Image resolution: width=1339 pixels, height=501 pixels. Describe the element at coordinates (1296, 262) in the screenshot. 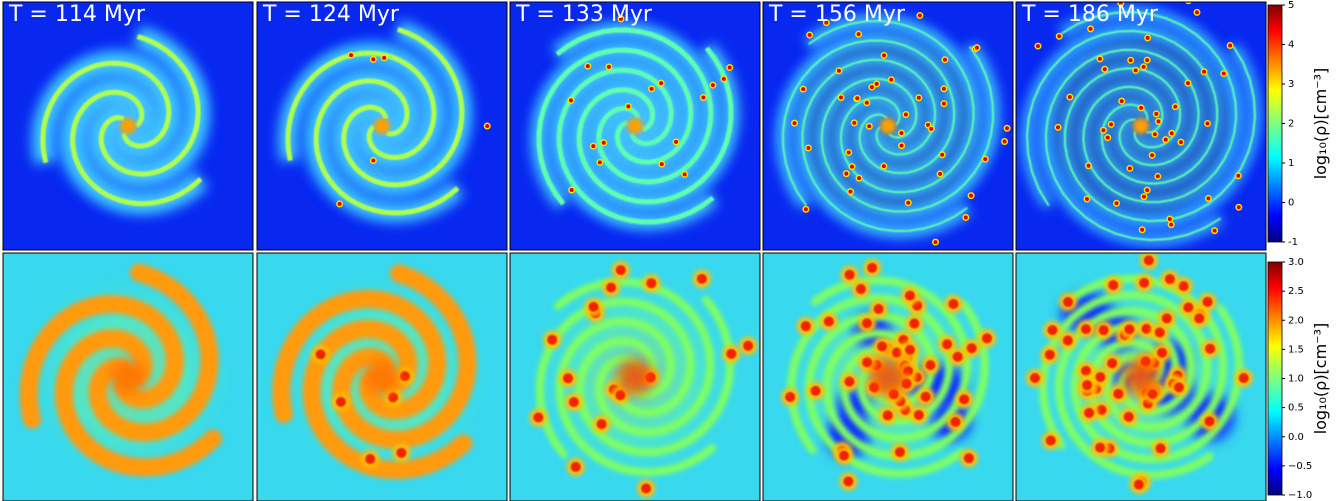

I see `colorbar-tick-label: 3.0` at that location.